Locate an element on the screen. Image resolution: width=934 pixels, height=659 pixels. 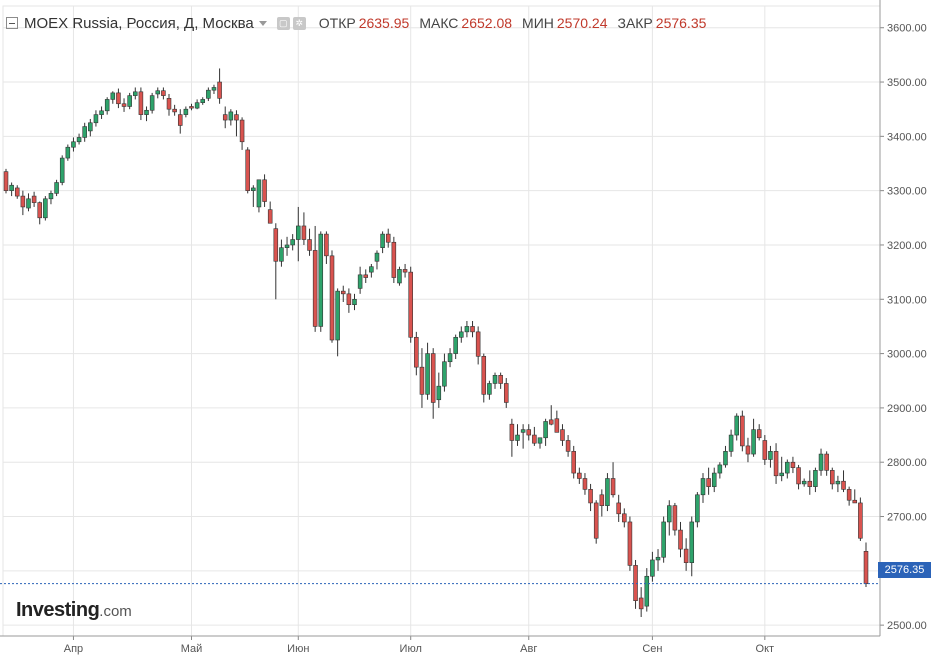
y-tick-label: 3500.00 is located at coordinates (907, 83).